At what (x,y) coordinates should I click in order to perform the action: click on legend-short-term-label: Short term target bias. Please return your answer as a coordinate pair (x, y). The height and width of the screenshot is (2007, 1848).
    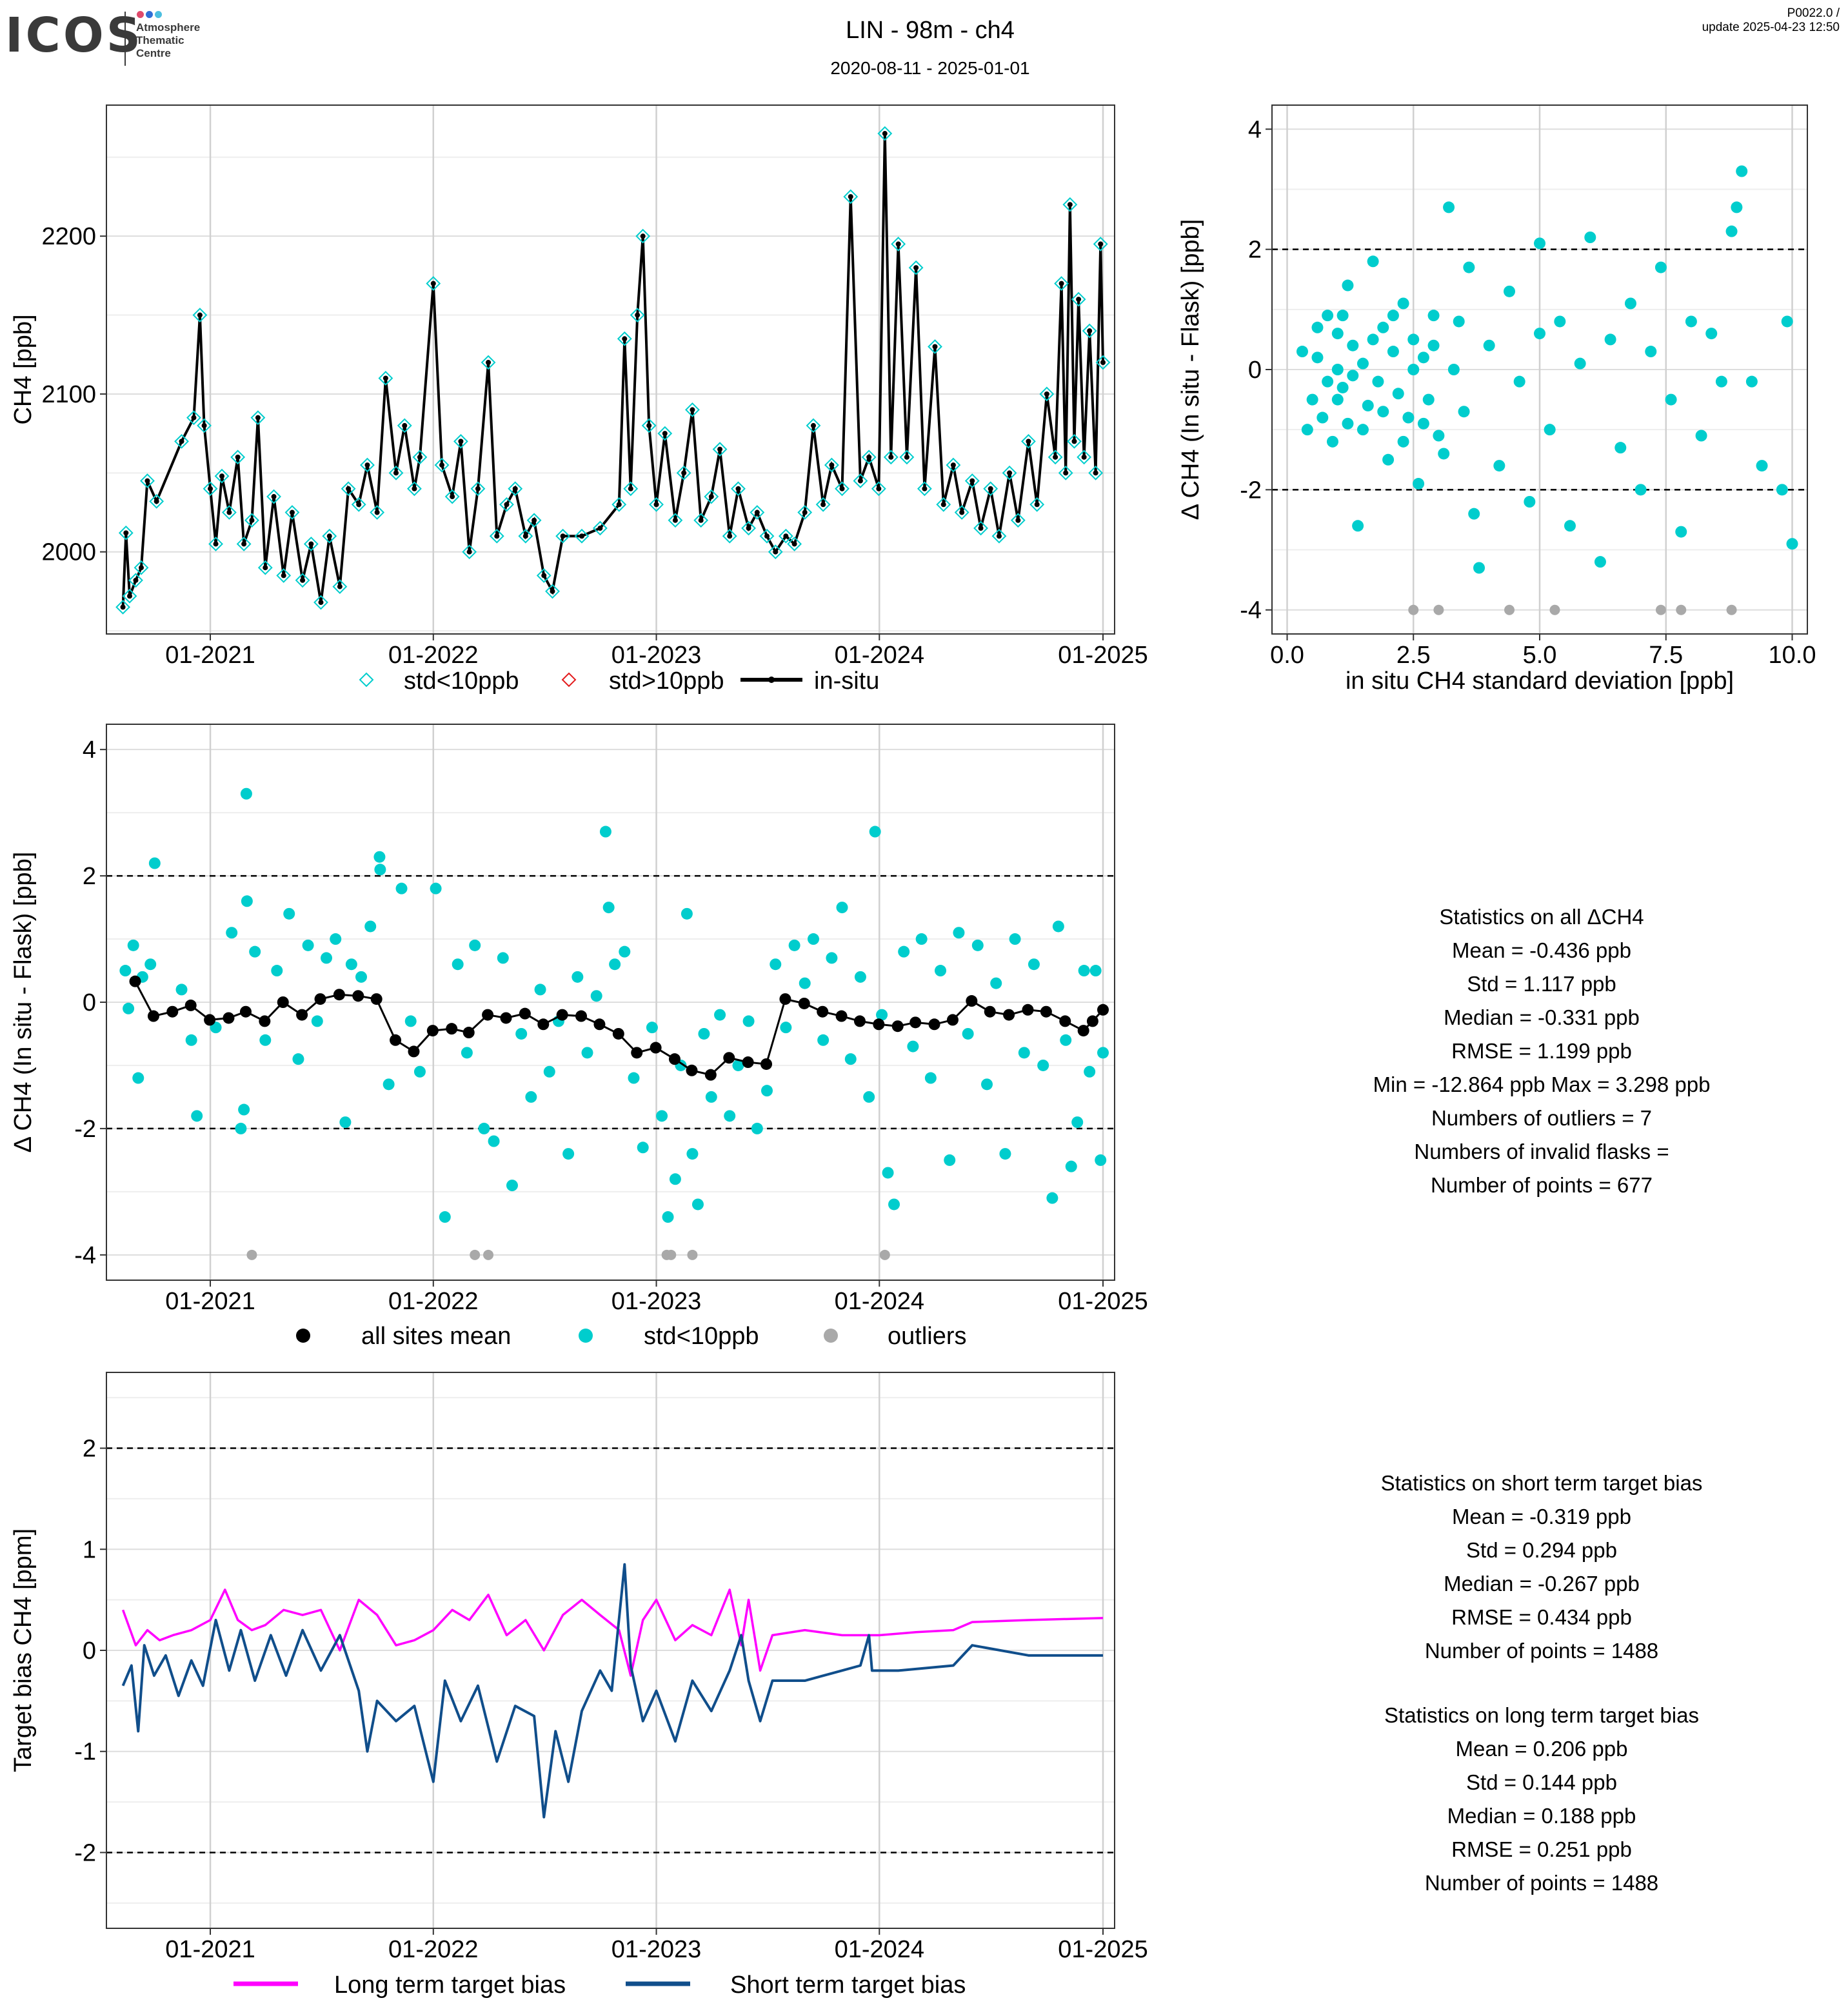
    Looking at the image, I should click on (848, 1985).